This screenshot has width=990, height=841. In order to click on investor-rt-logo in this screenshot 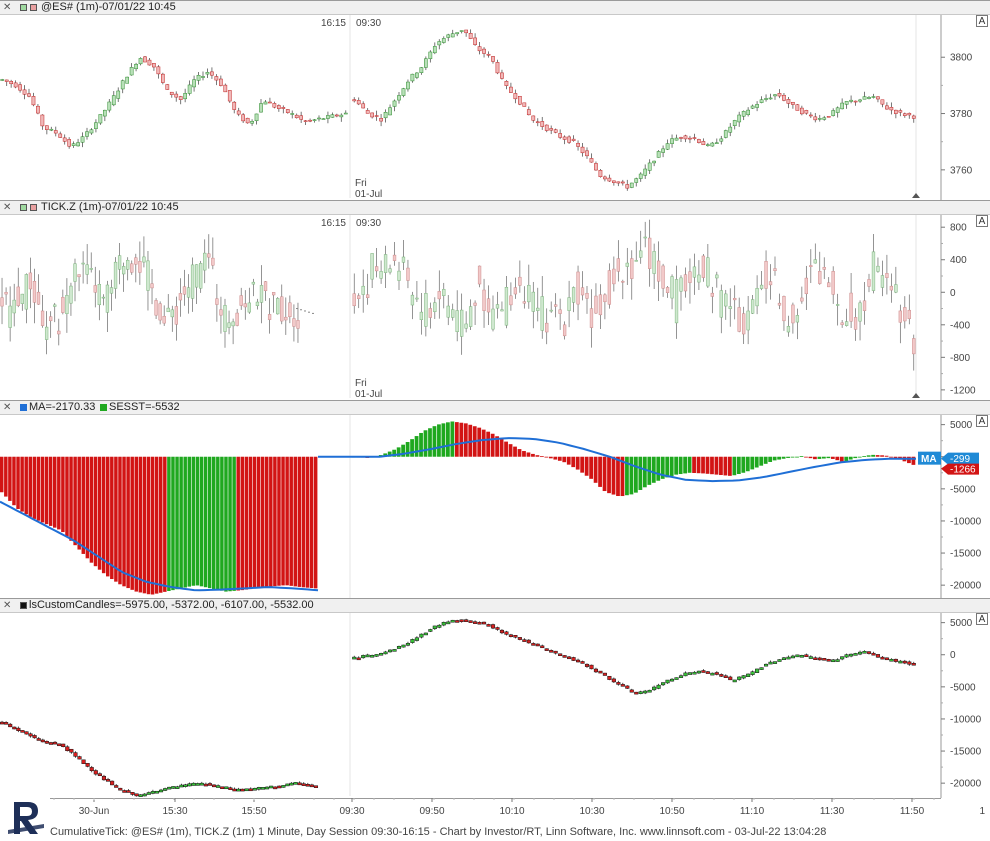, I will do `click(26, 818)`.